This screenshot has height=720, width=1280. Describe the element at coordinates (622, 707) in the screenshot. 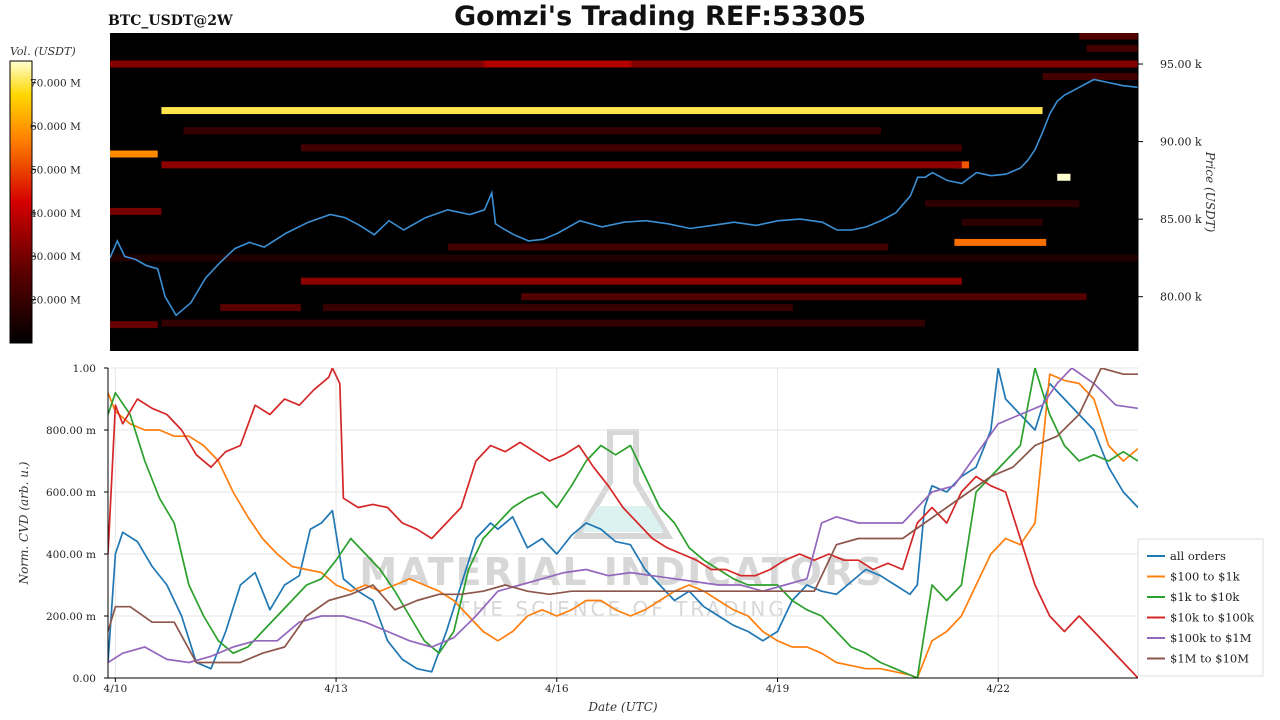

I see `cvd-x-axis-label: Date (UTC)` at that location.